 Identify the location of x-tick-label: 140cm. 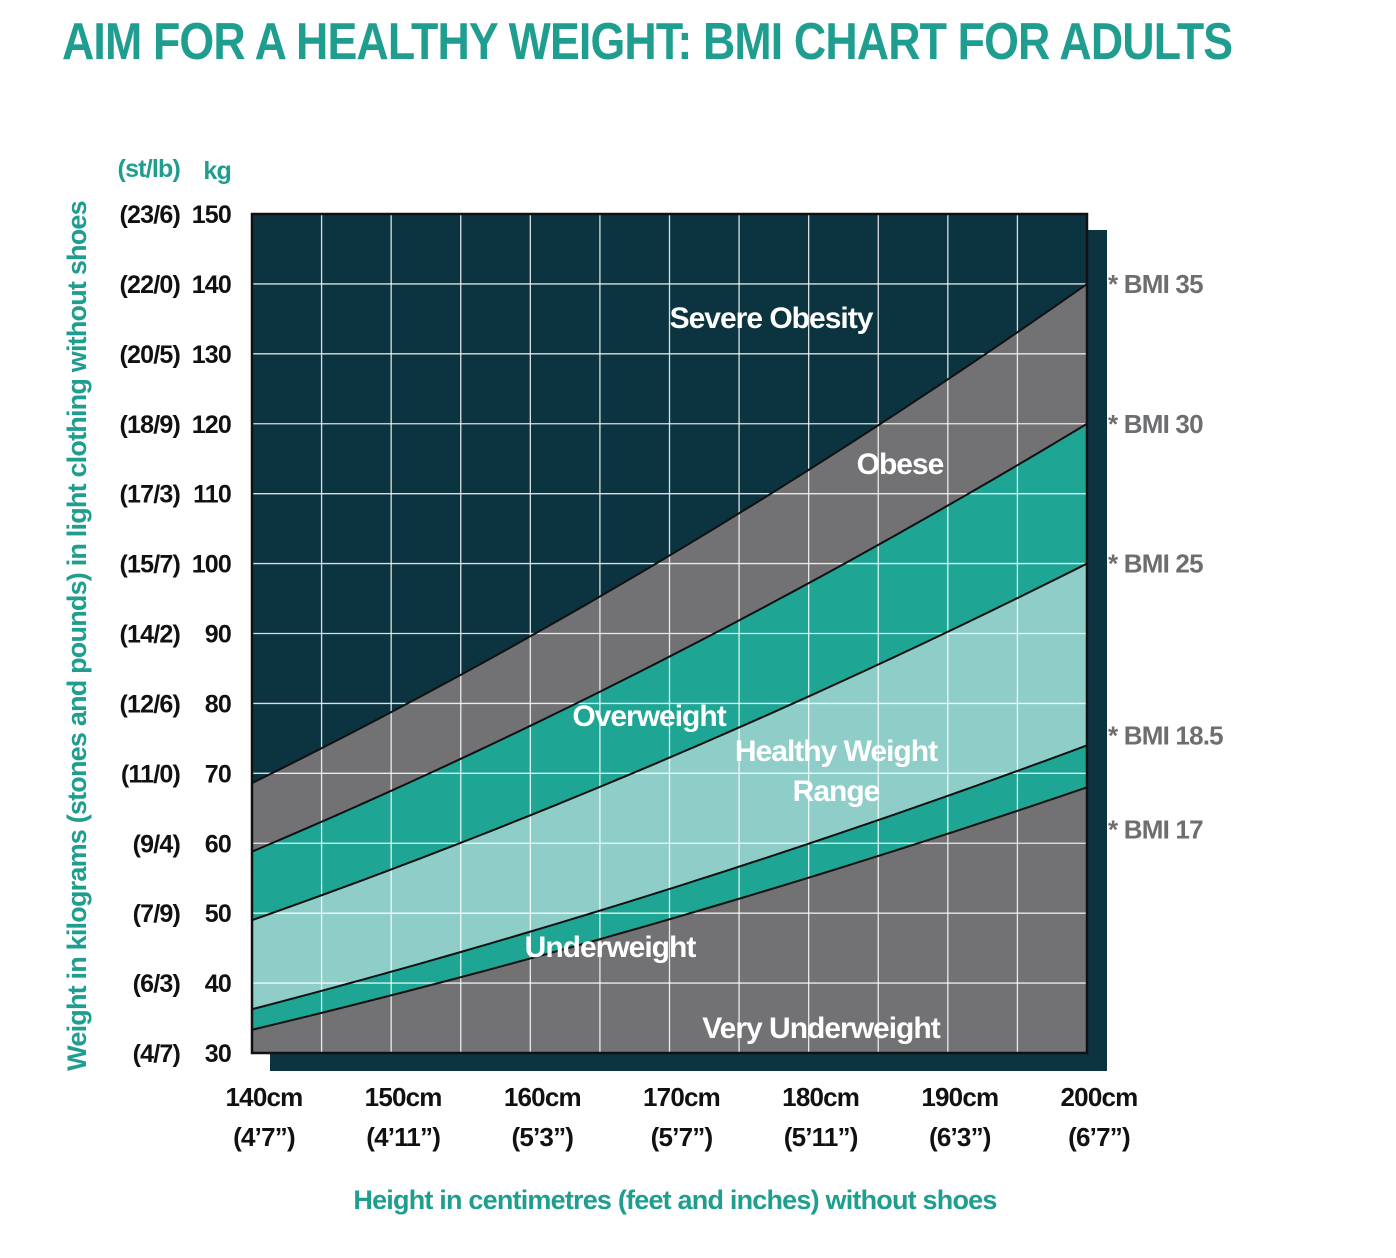
(264, 1097).